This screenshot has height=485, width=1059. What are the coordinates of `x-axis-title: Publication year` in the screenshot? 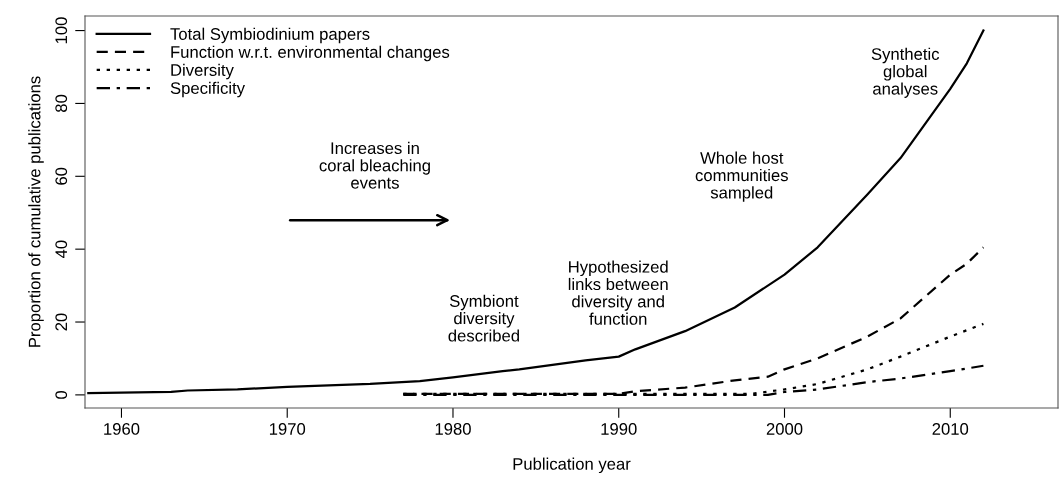 It's located at (572, 465).